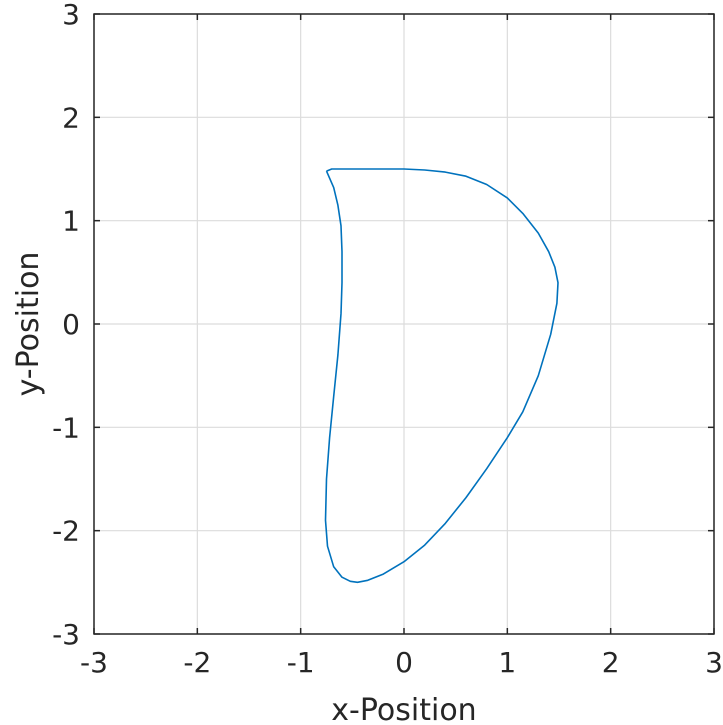 Image resolution: width=723 pixels, height=725 pixels. I want to click on x-tick-labels: -3 -2 -1 0 1 2 3, so click(401, 662).